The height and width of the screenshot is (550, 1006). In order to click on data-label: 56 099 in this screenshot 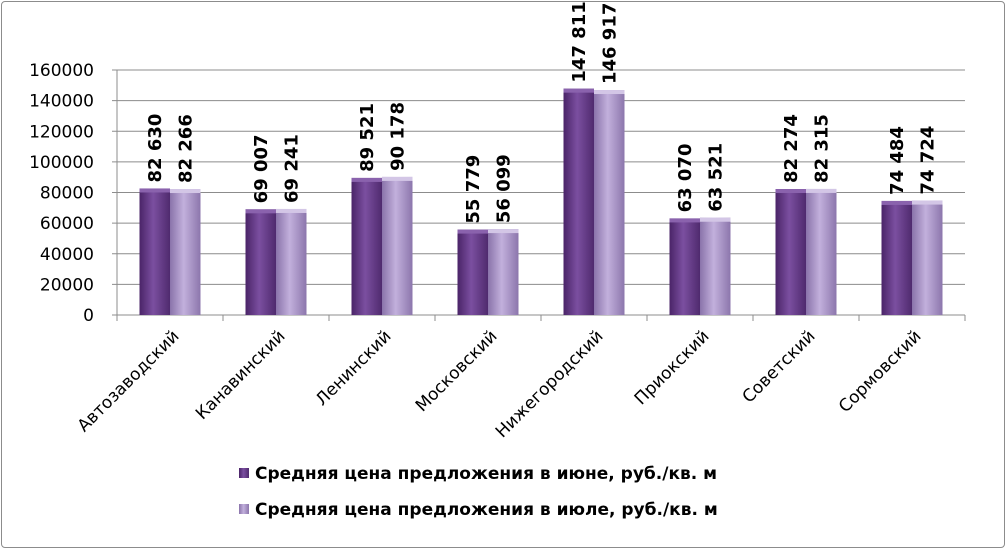, I will do `click(503, 188)`.